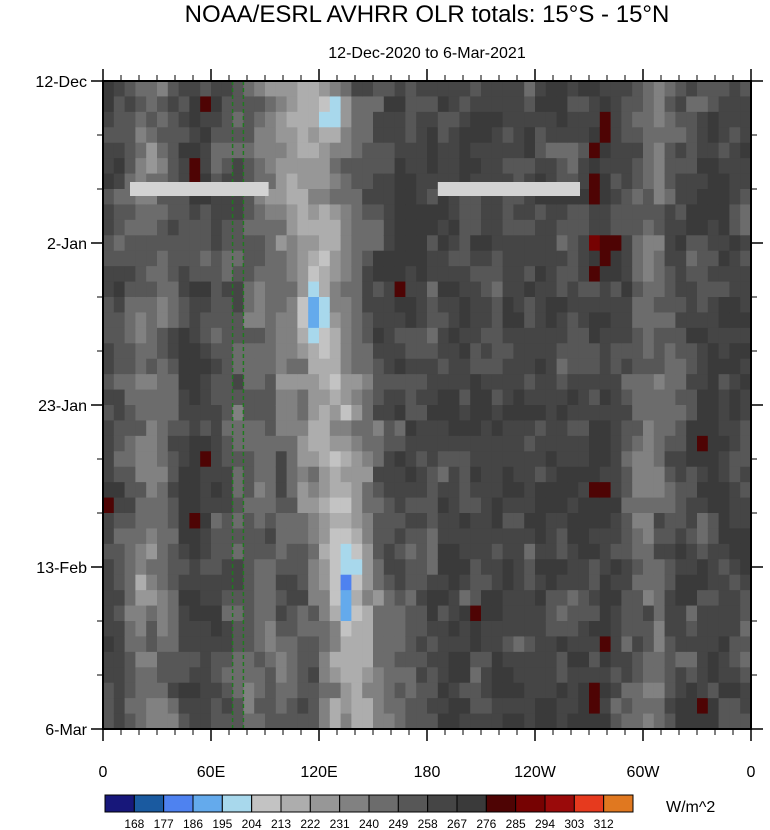  What do you see at coordinates (61, 82) in the screenshot?
I see `y-tick-label: 12-Dec` at bounding box center [61, 82].